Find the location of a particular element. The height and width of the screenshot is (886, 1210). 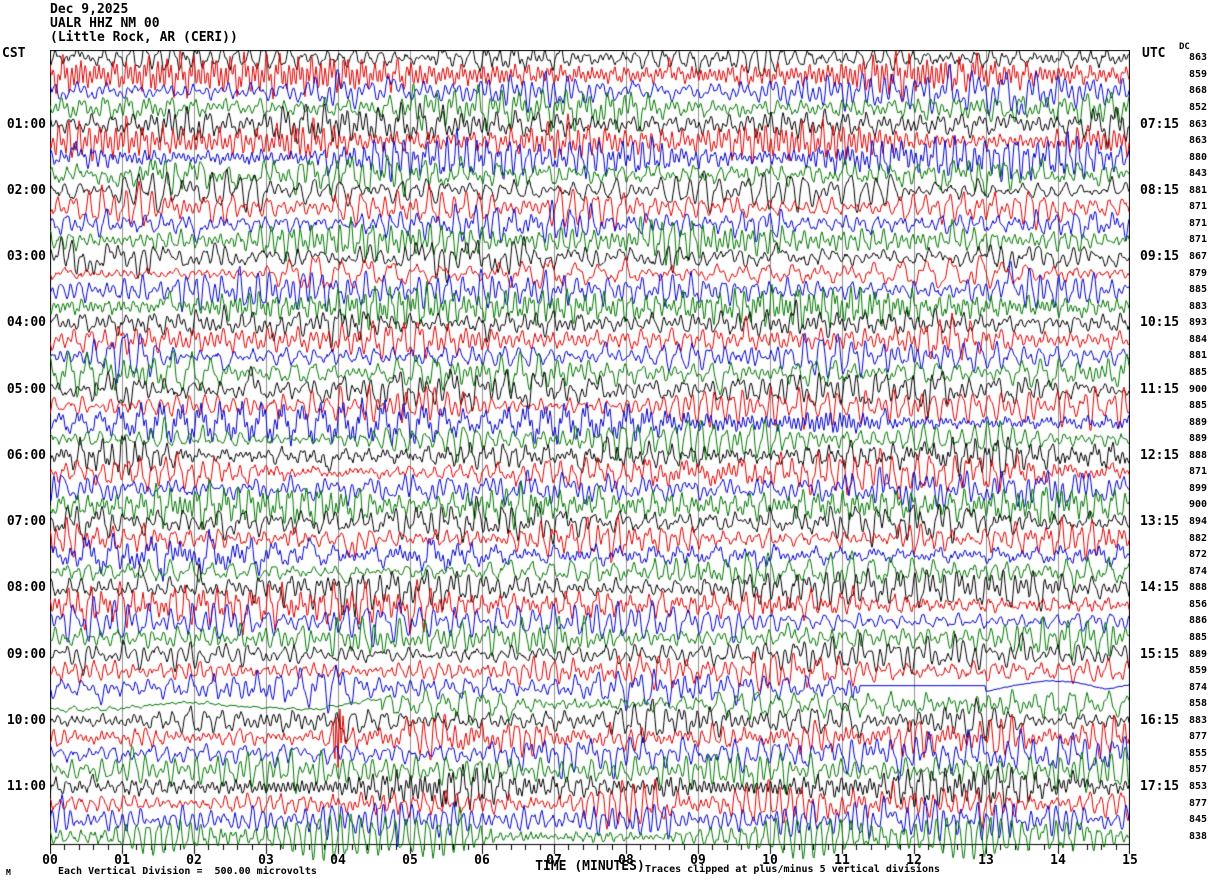

x-tick-label: 01 is located at coordinates (122, 860).